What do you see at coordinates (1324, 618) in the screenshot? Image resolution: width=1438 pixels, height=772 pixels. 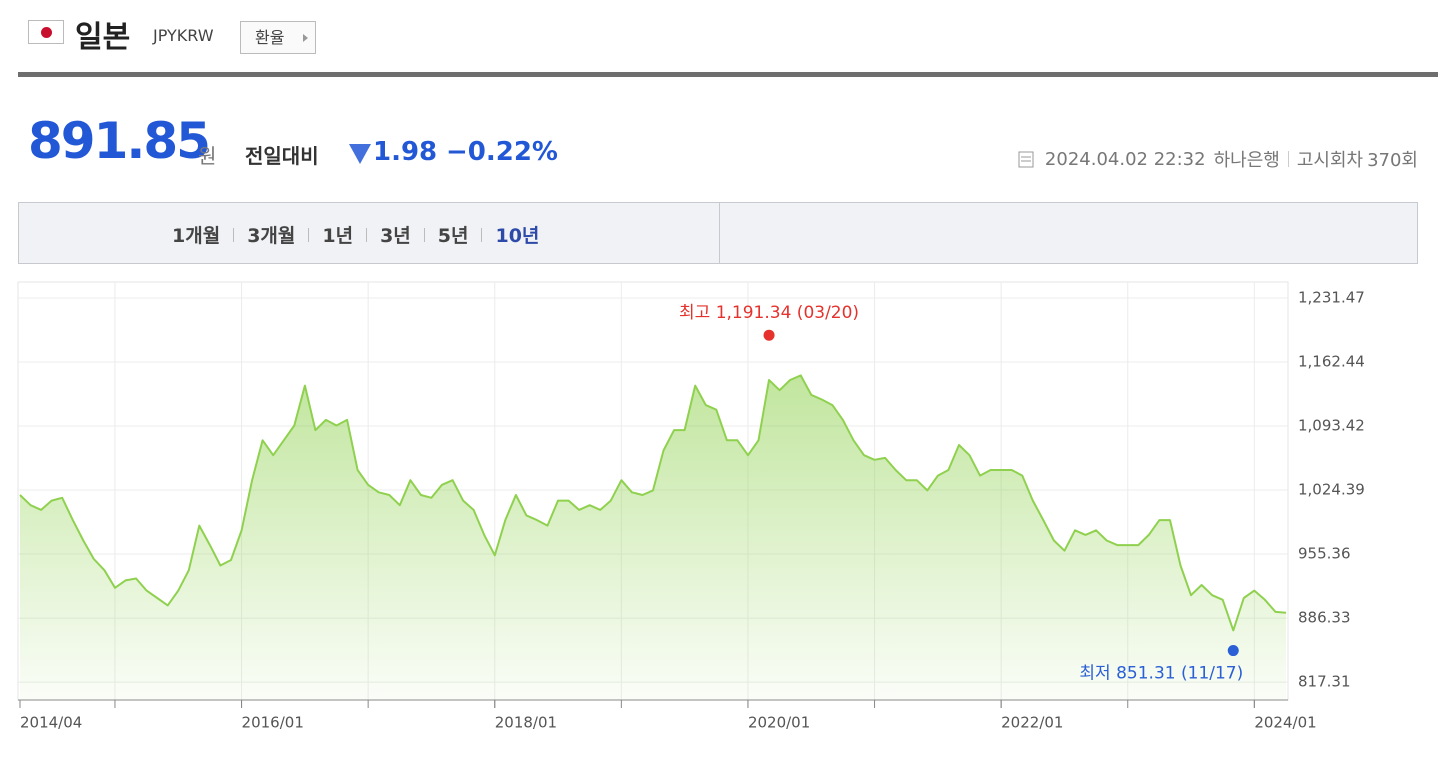 I see `y-tick-label: 886.33` at bounding box center [1324, 618].